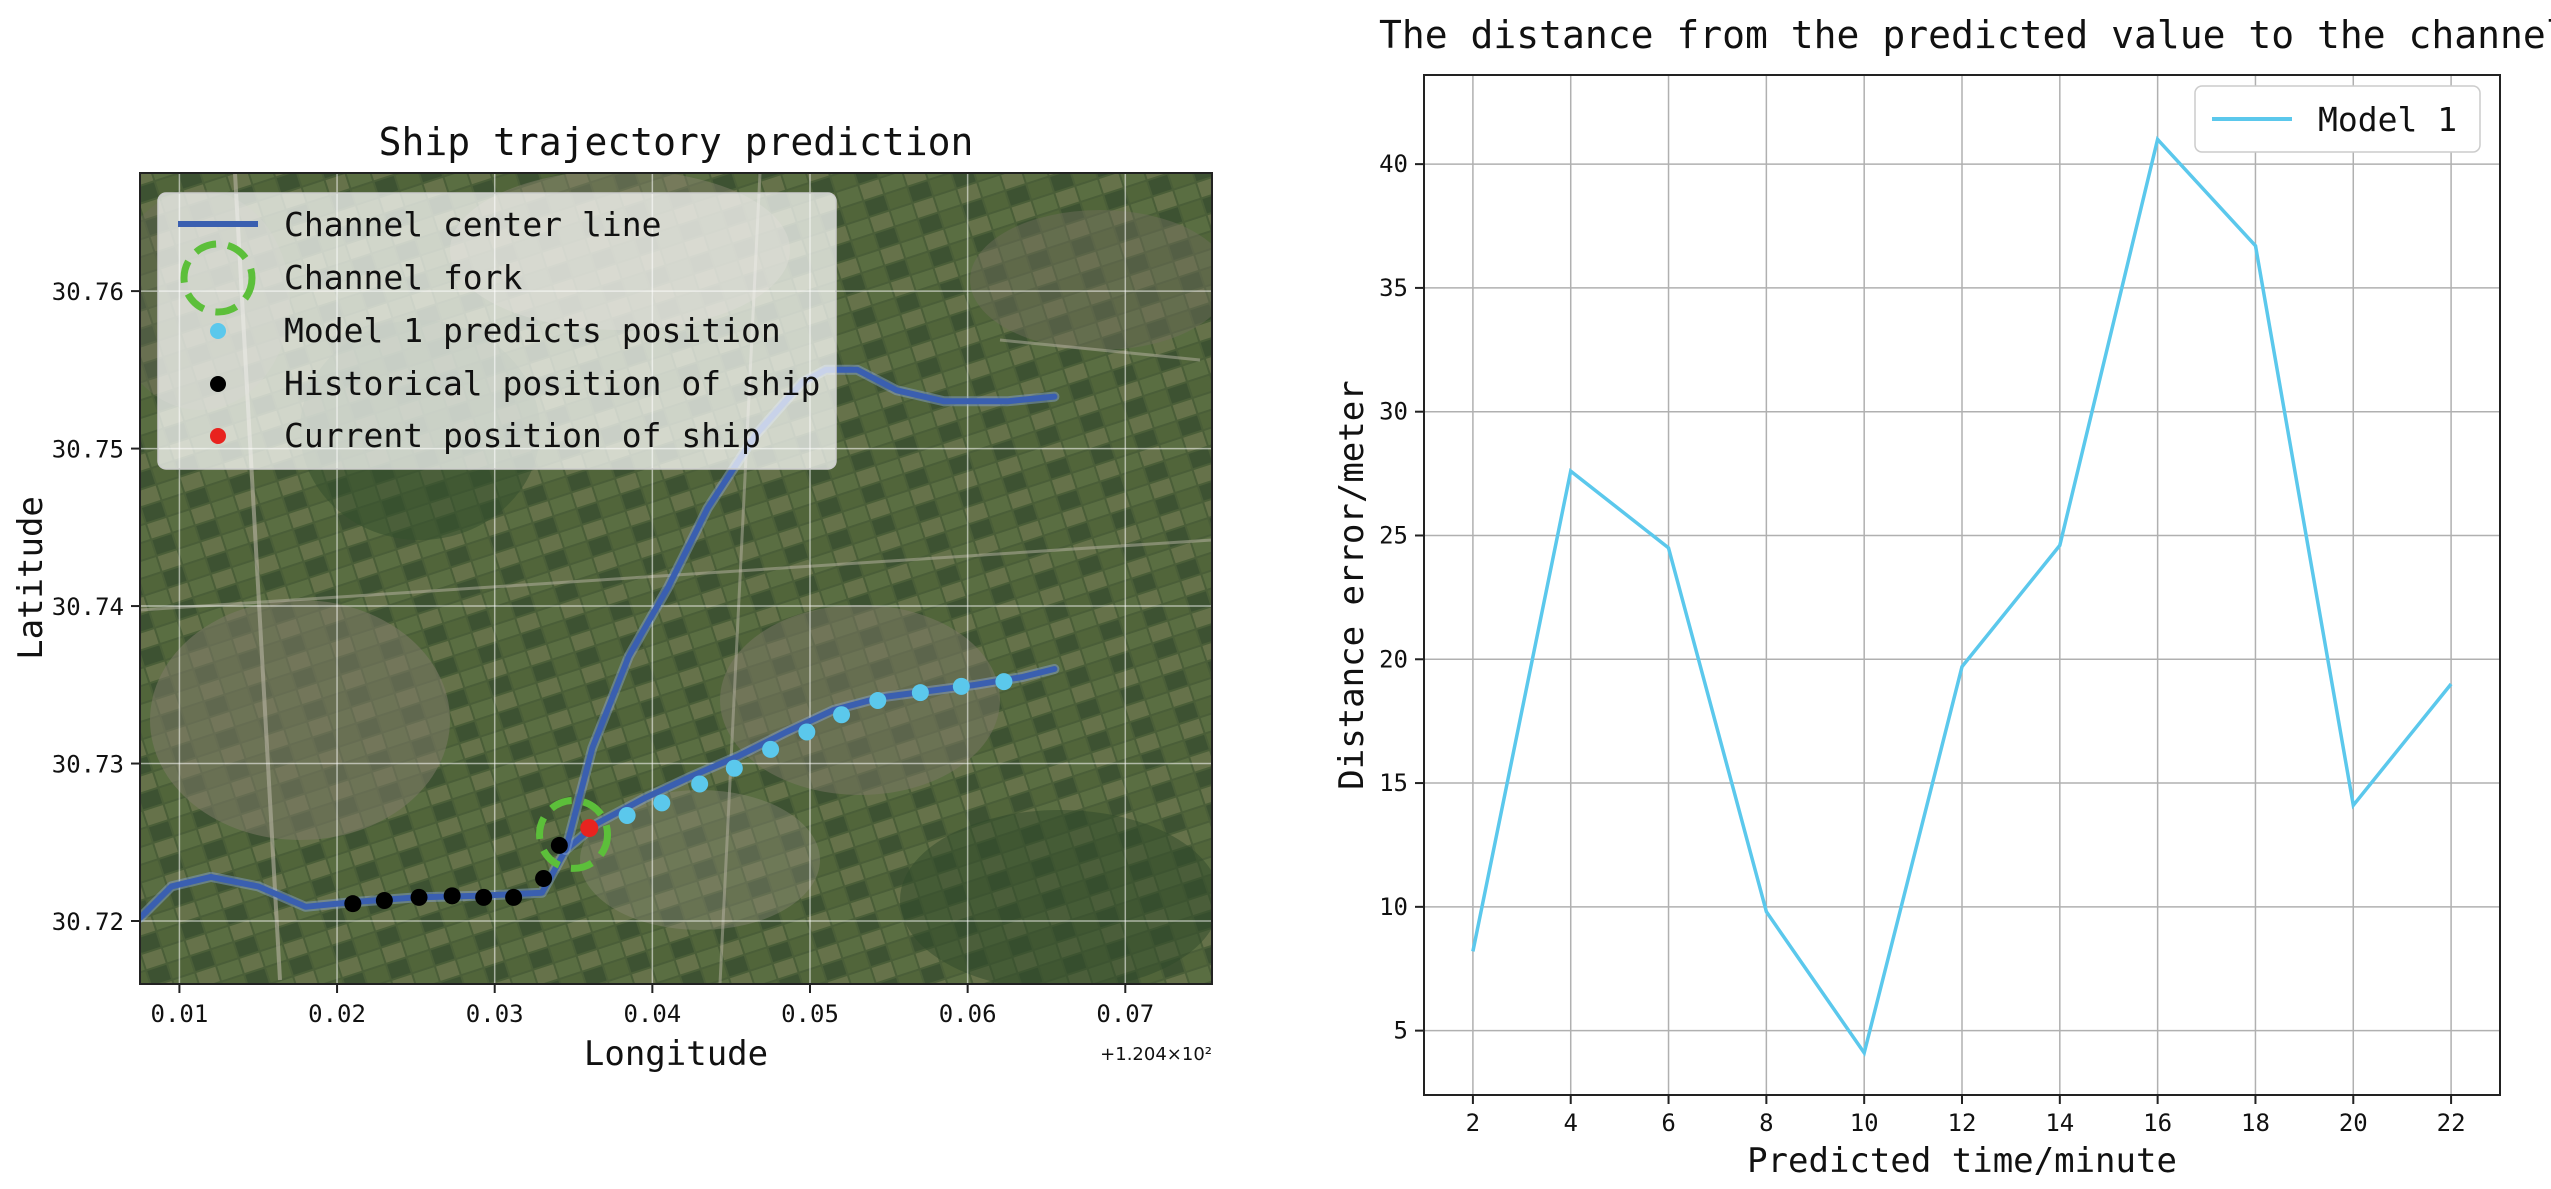  Describe the element at coordinates (218, 278) in the screenshot. I see `legend-fork-swatch` at that location.